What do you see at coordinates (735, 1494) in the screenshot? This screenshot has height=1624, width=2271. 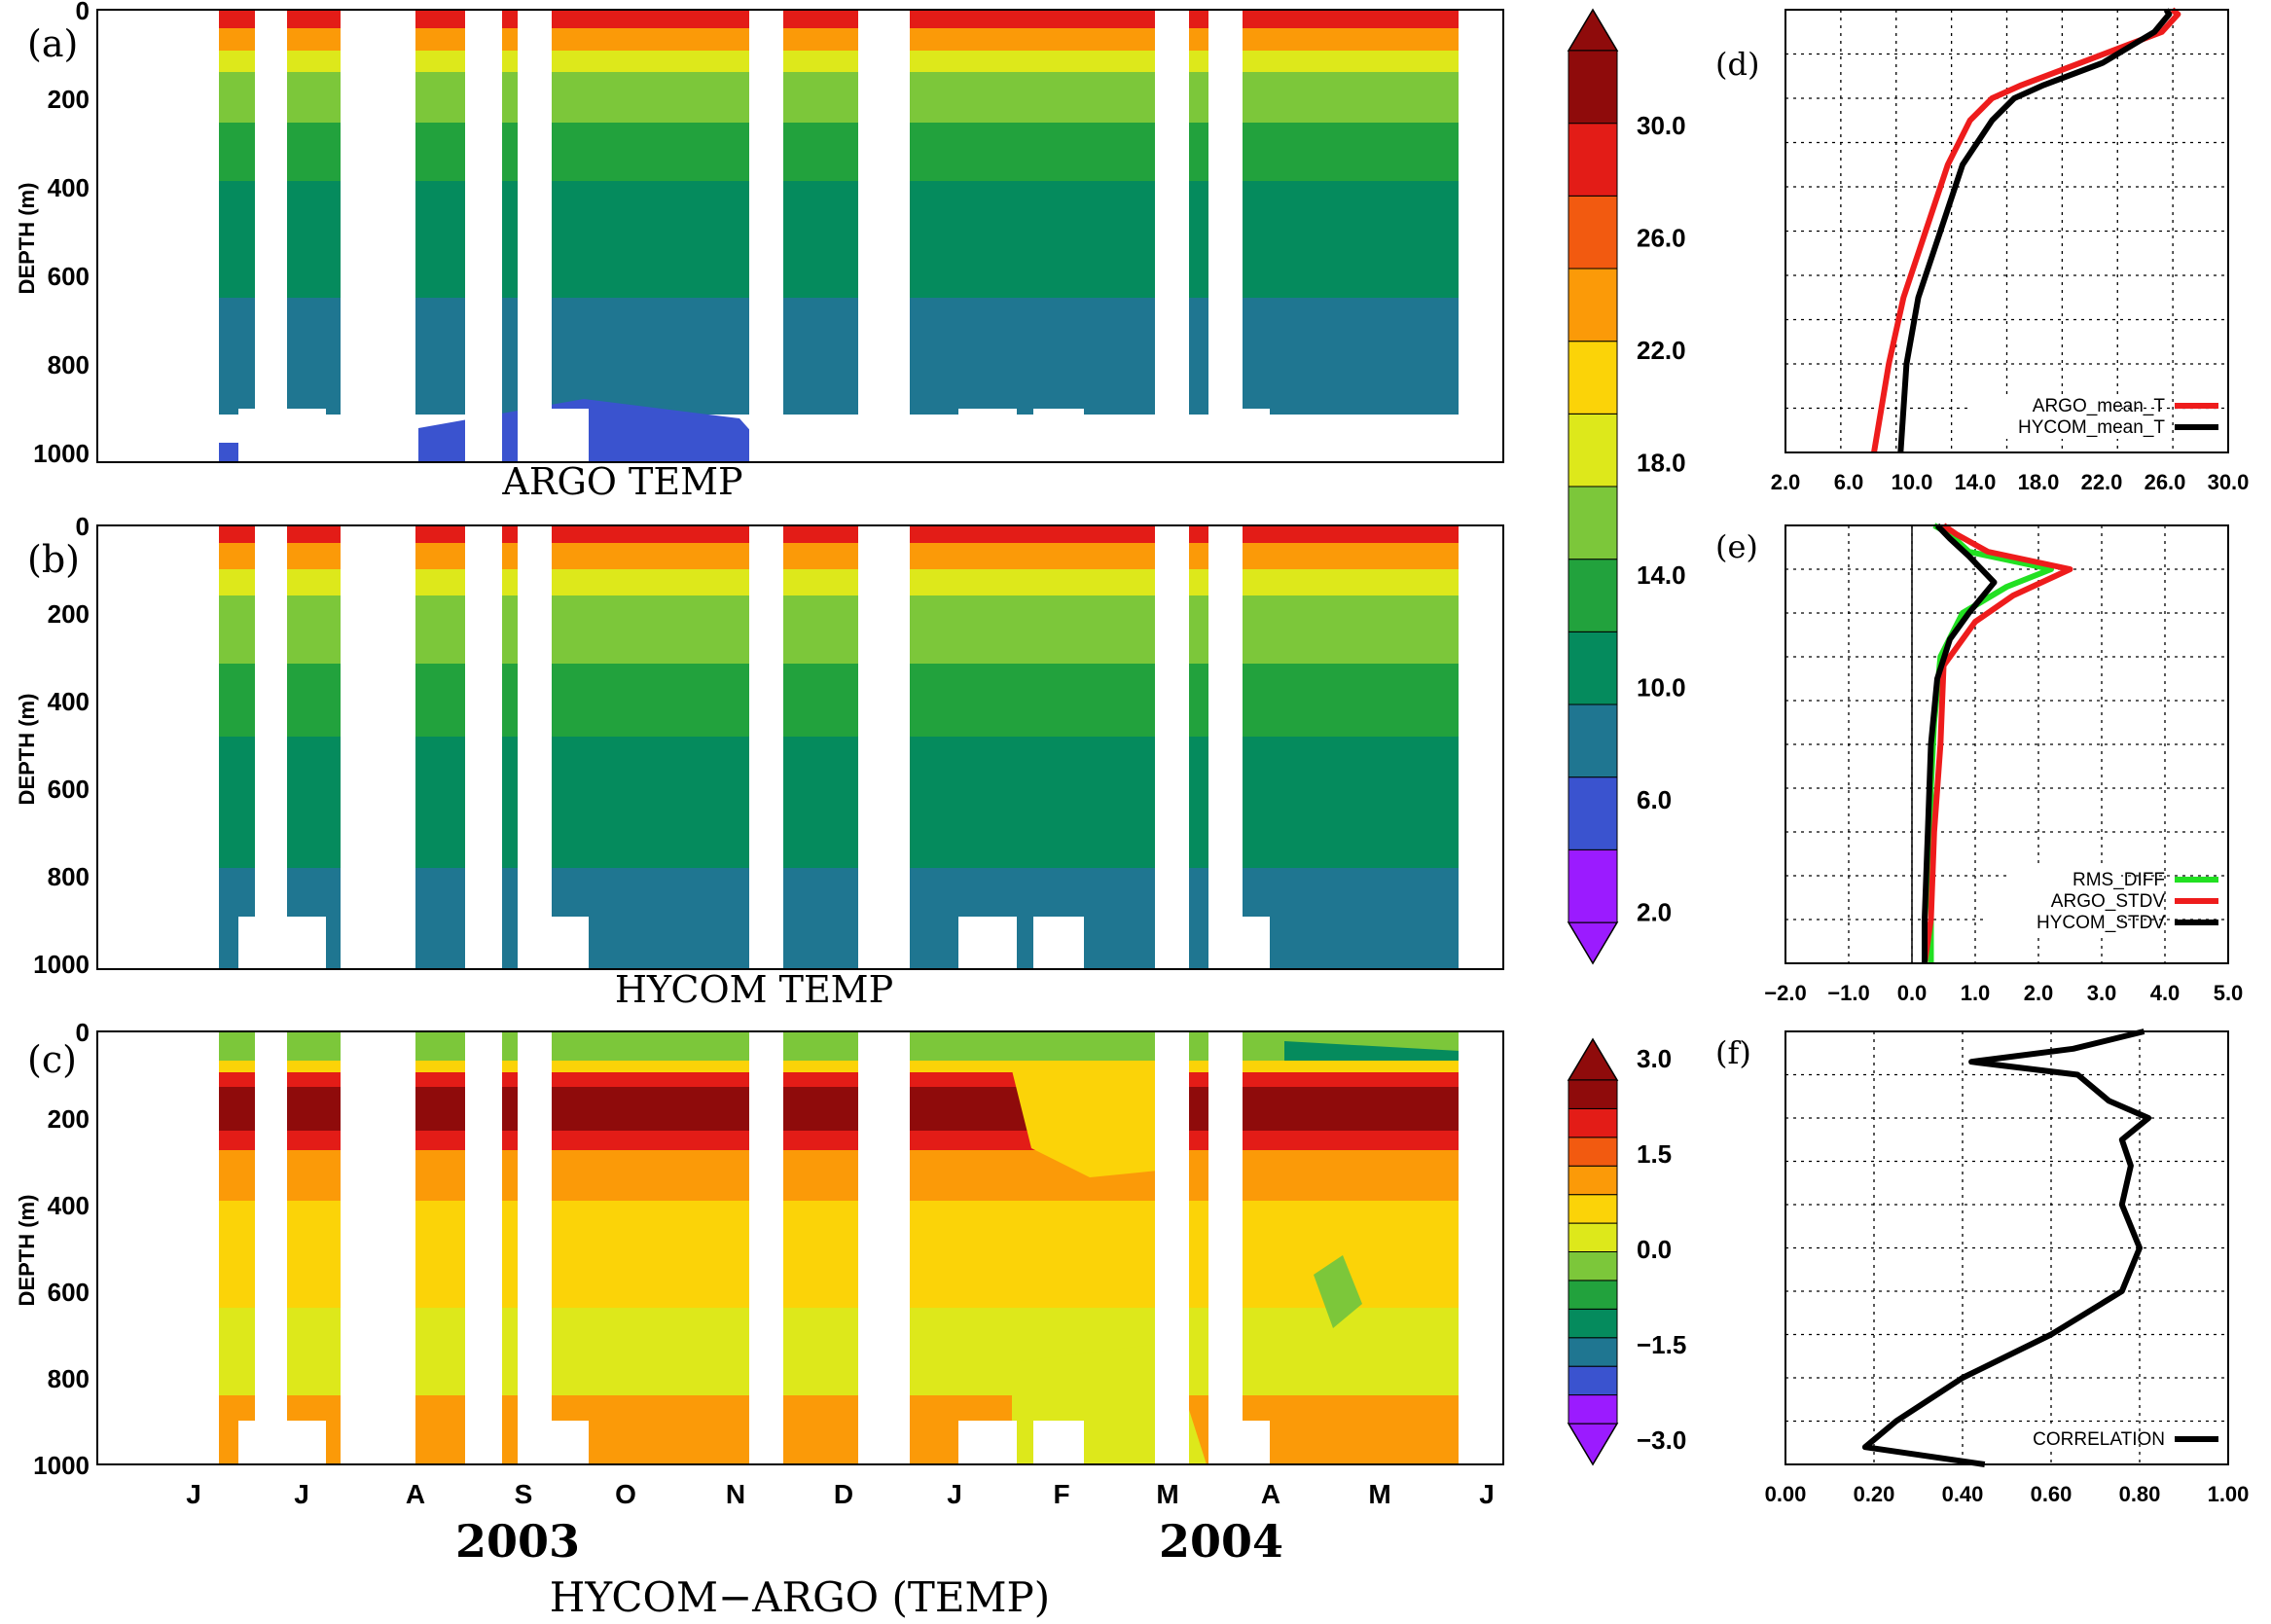 I see `month-tick: N` at bounding box center [735, 1494].